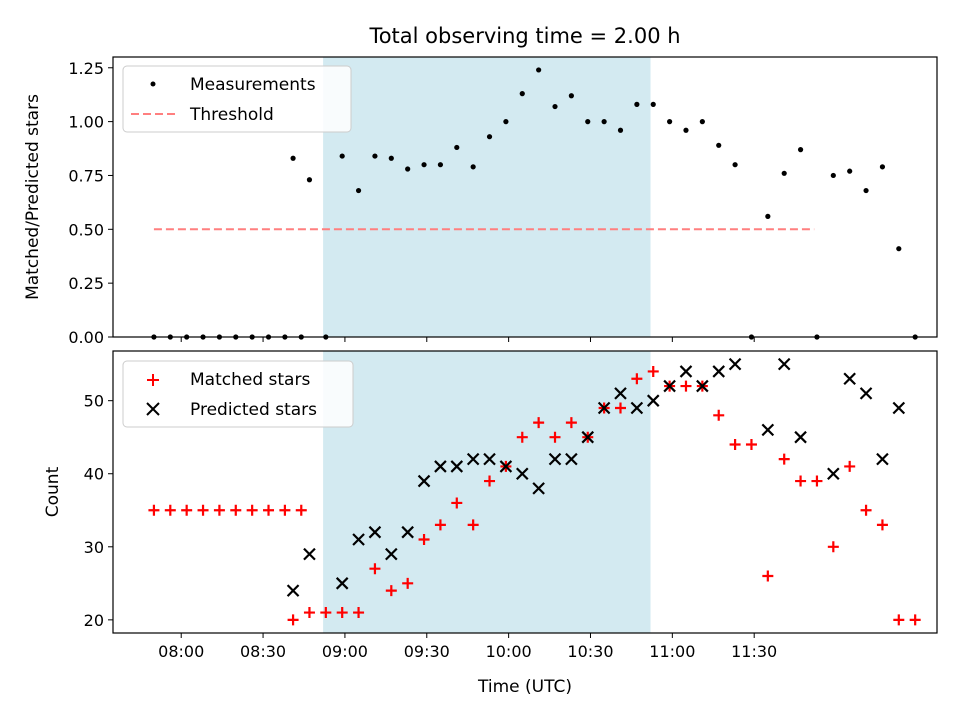 The image size is (960, 720). I want to click on top-y-axis-label: Matched/Predicted stars, so click(33, 197).